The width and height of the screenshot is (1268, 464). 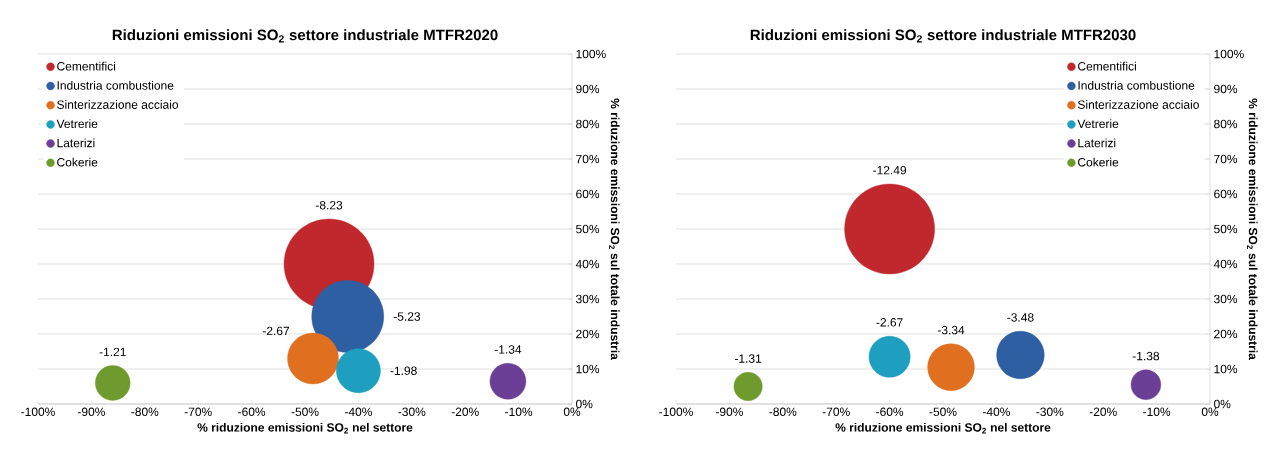 I want to click on annotation: -3.48, so click(x=1020, y=317).